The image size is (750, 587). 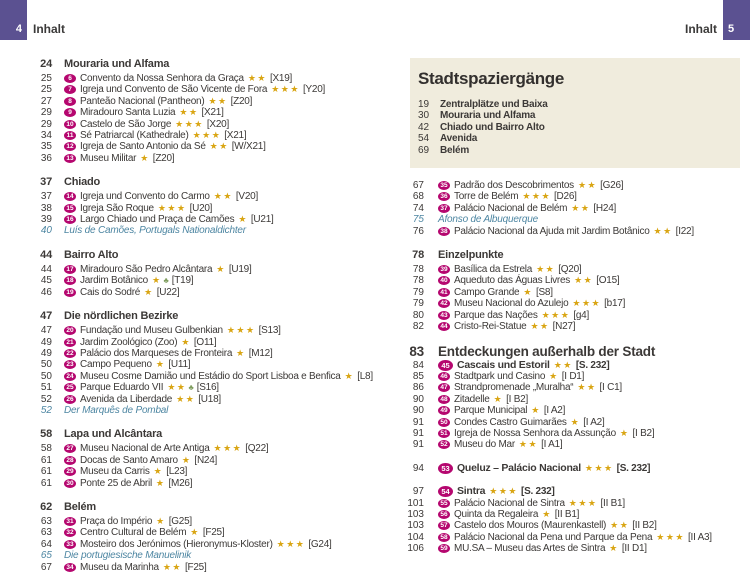 What do you see at coordinates (471, 255) in the screenshot?
I see `section-title: Einzelpunkte` at bounding box center [471, 255].